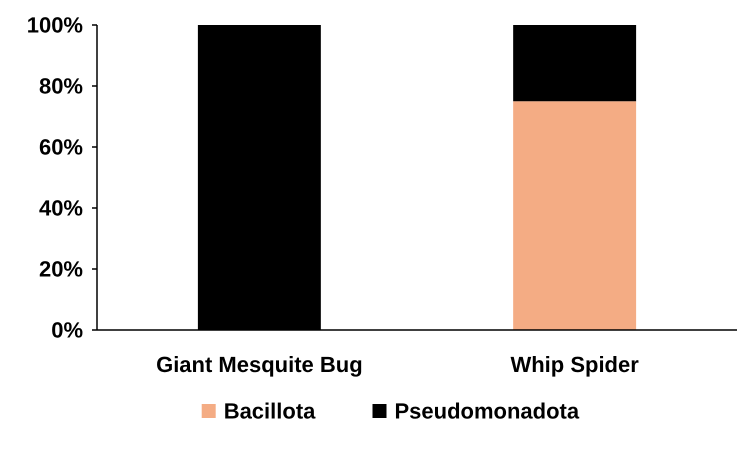  I want to click on y-tick-label: 0%, so click(67, 330).